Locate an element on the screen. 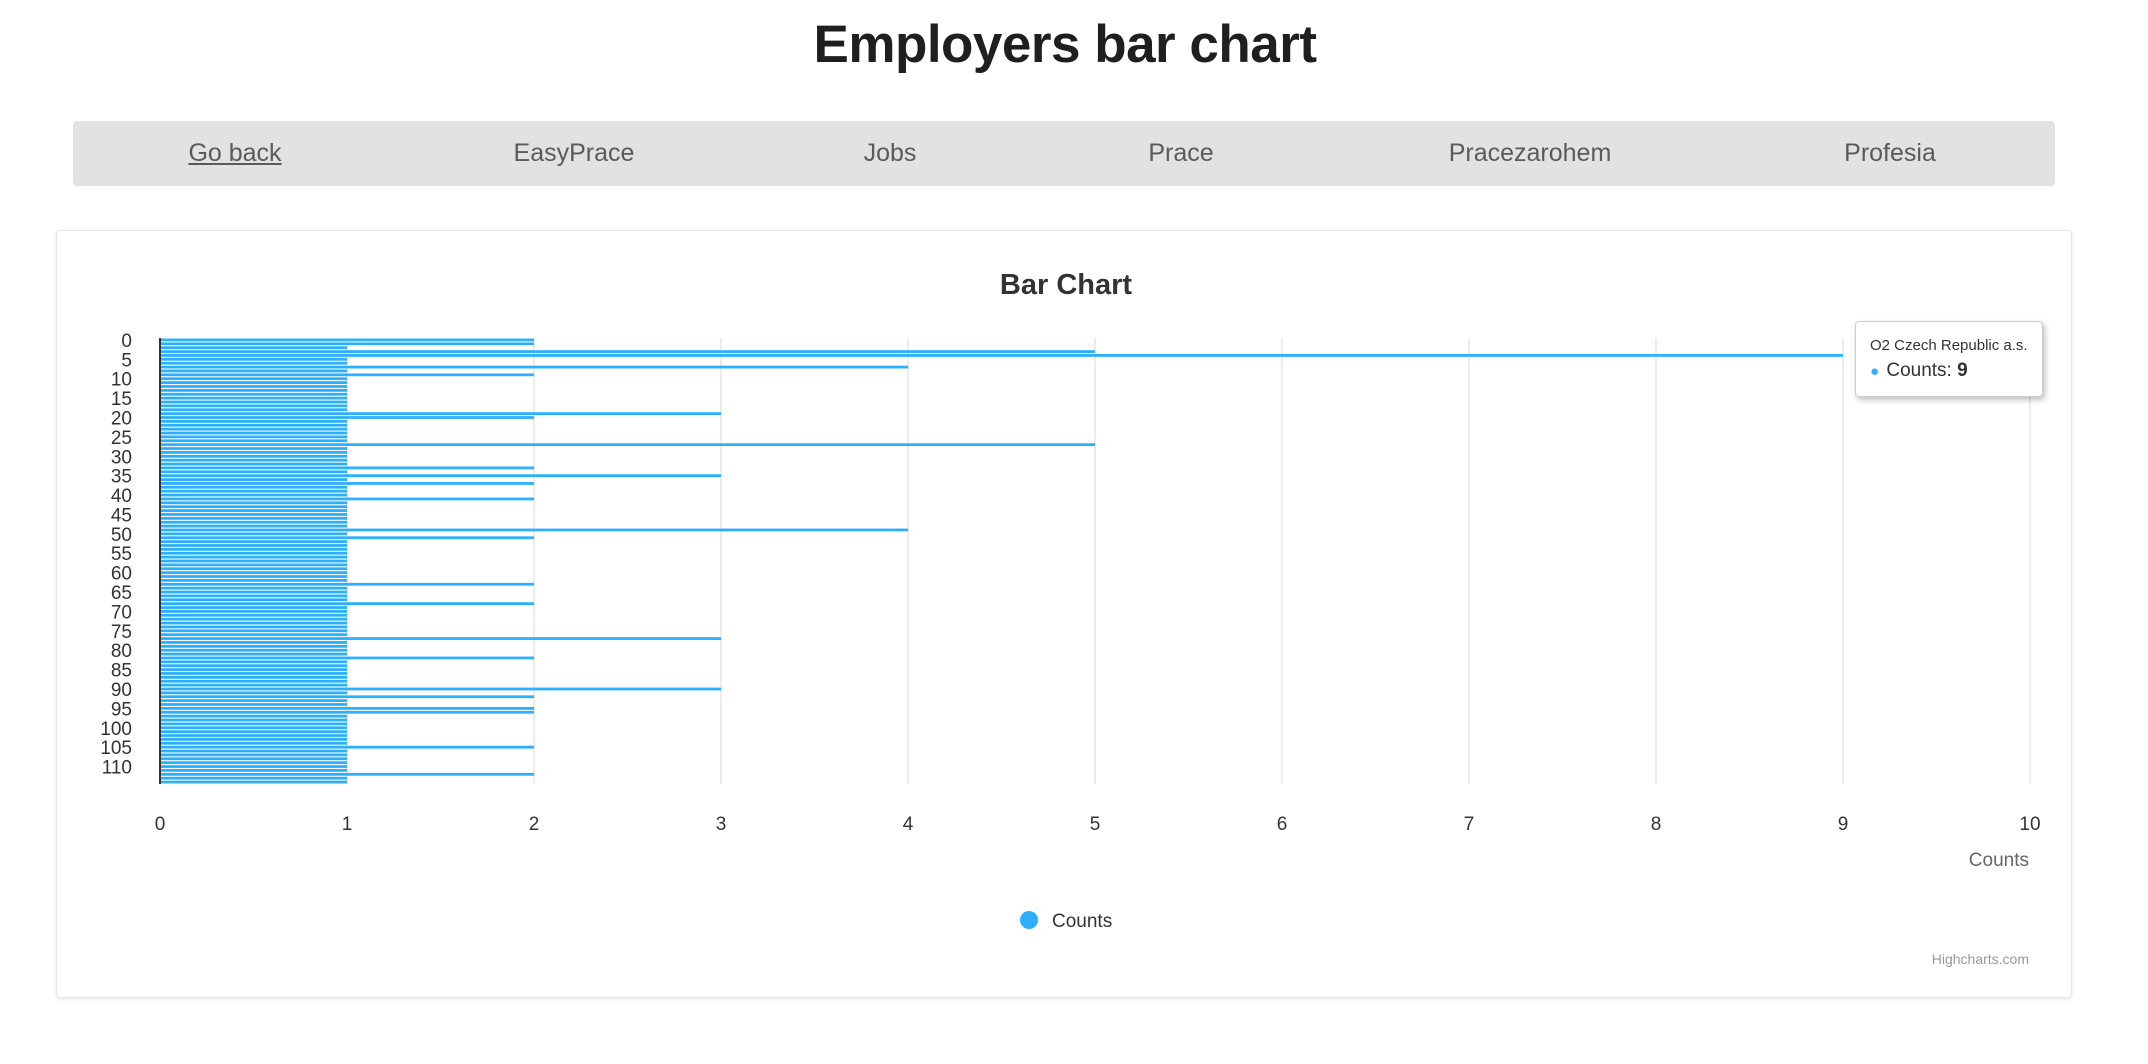  nav-pracezarohem: Pracezarohem is located at coordinates (1530, 153).